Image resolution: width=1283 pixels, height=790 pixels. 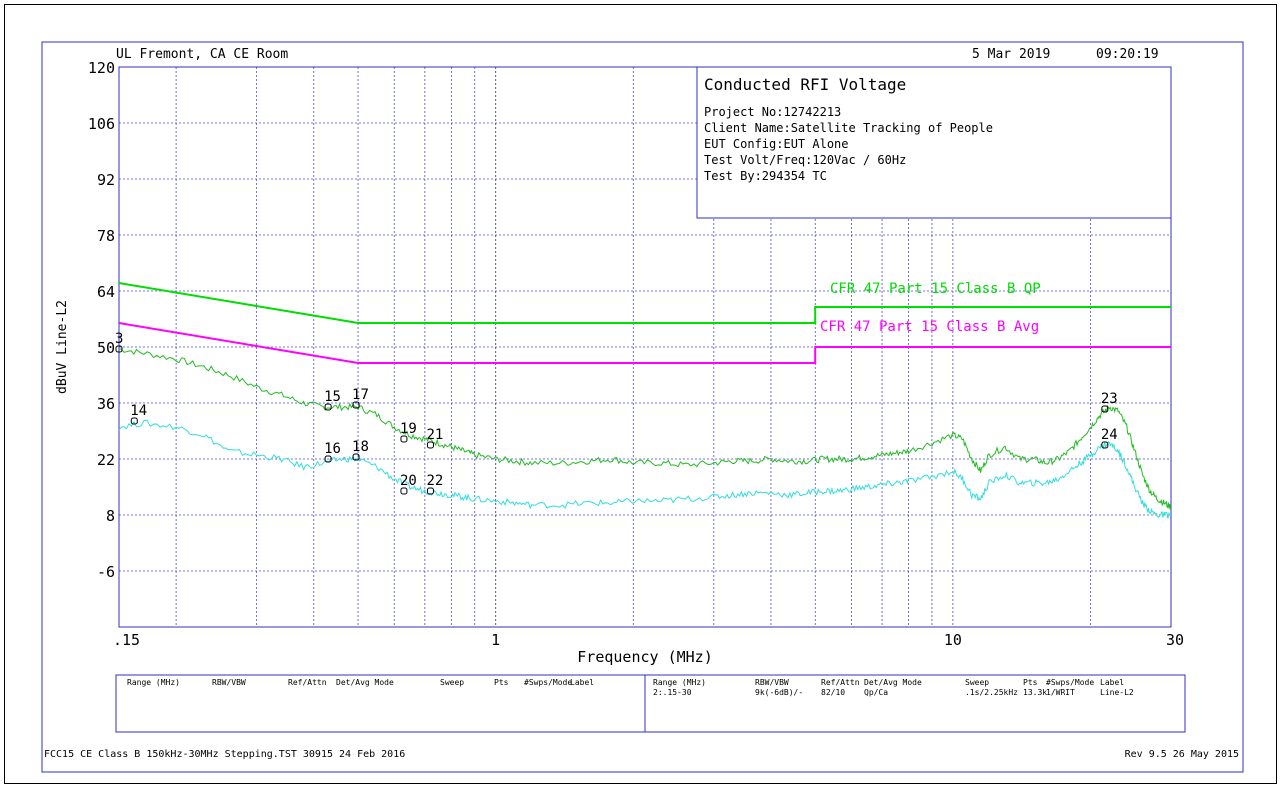 What do you see at coordinates (106, 348) in the screenshot?
I see `y-tick-label: 50` at bounding box center [106, 348].